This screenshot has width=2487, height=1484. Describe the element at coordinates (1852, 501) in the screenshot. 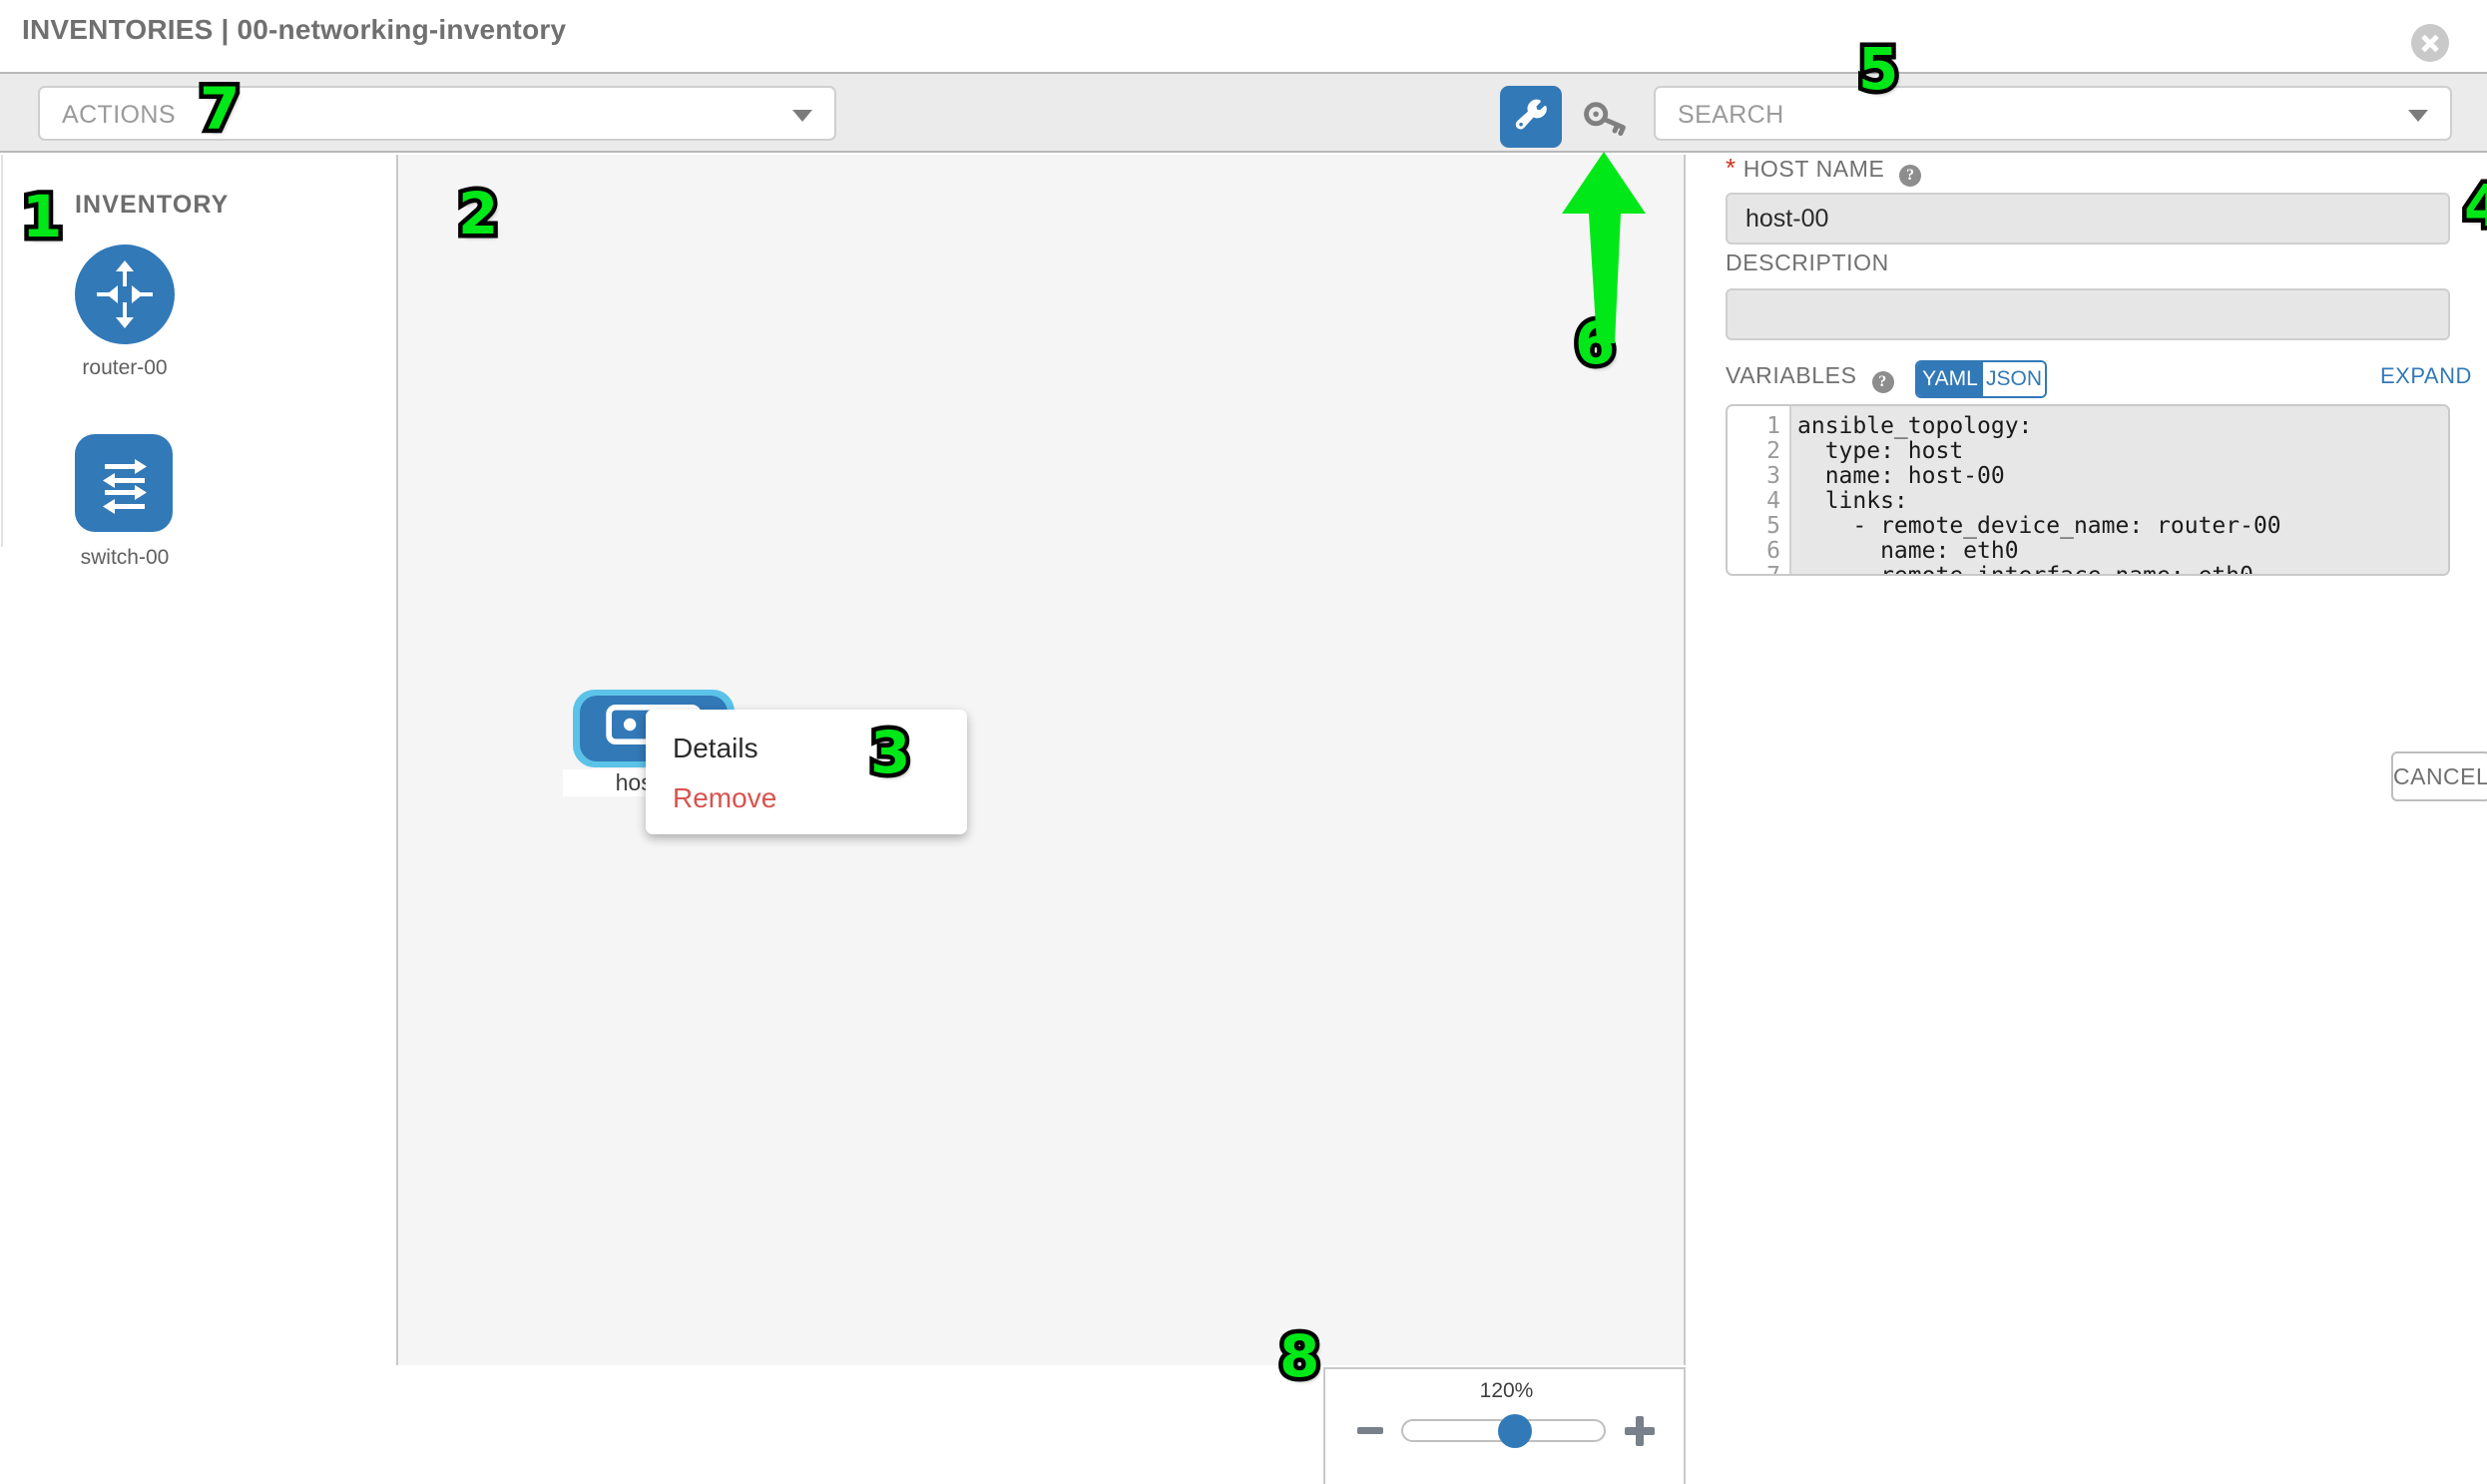

I see `code-line: links:` at that location.